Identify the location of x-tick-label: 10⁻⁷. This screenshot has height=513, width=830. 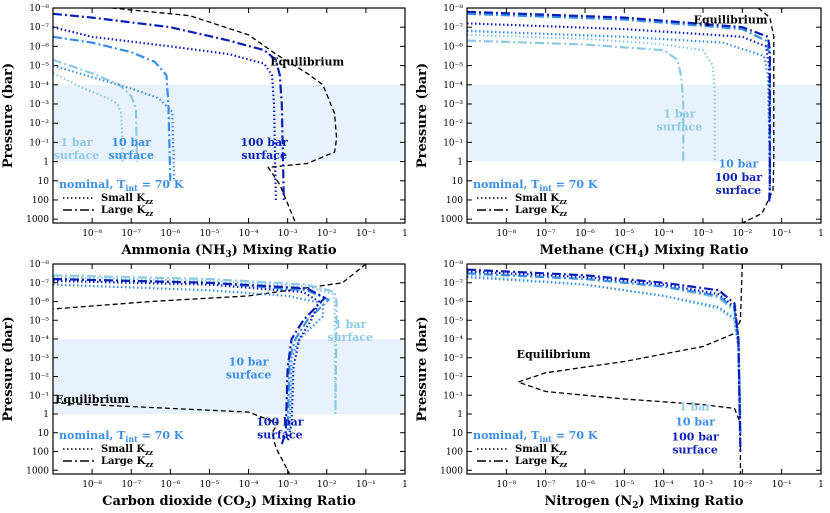
(131, 485).